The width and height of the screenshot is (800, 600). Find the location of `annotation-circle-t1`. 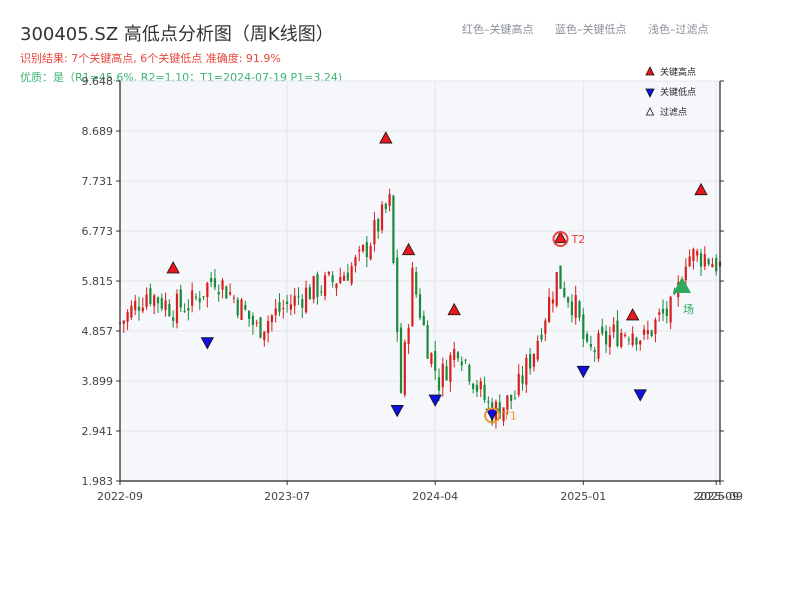

annotation-circle-t1 is located at coordinates (492, 415).